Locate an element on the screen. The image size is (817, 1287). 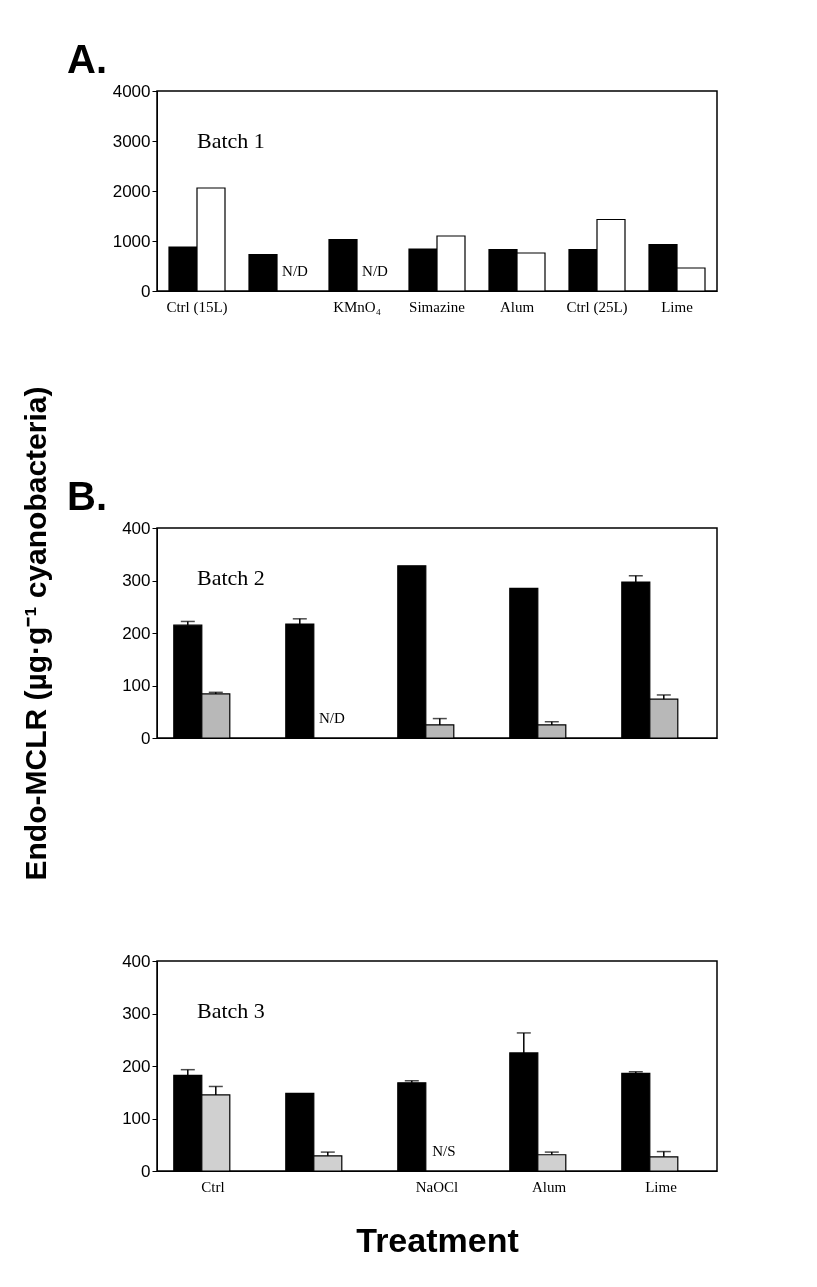
y-tick-label: 1000 is located at coordinates (131, 241).